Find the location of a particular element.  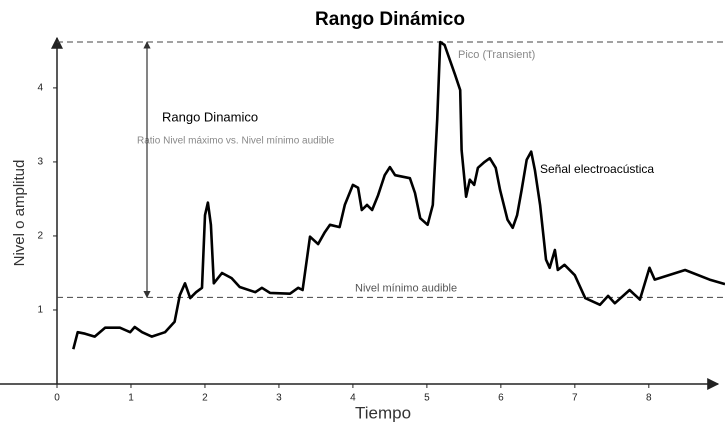

x-tick-label: 4 is located at coordinates (353, 398).